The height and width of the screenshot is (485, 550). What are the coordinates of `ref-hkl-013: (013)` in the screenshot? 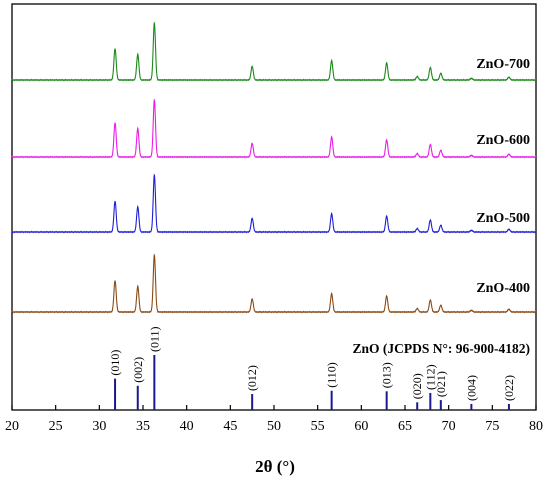 It's located at (387, 375).